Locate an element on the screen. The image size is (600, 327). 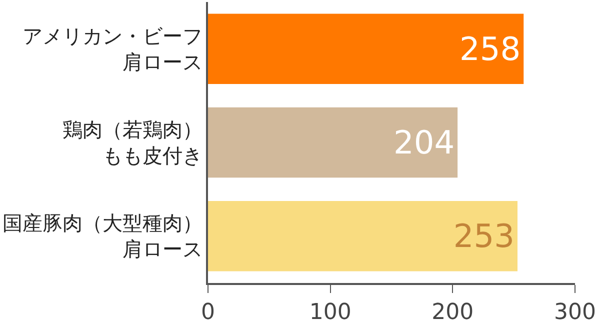
y-tick-label: 国産豚肉（大型種肉）肩ロース is located at coordinates (102, 236).